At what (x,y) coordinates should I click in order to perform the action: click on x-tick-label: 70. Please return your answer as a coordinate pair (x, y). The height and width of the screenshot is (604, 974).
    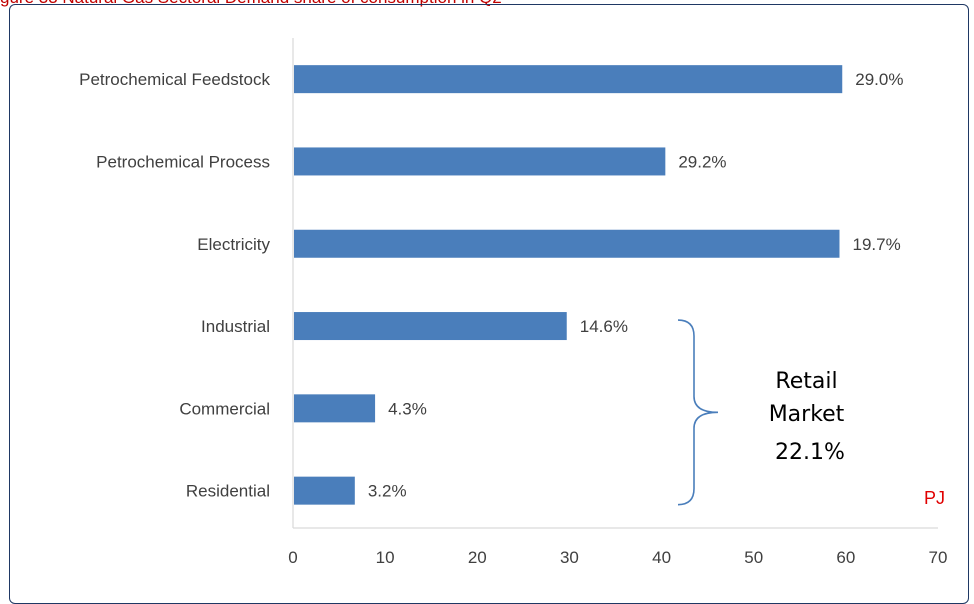
    Looking at the image, I should click on (938, 557).